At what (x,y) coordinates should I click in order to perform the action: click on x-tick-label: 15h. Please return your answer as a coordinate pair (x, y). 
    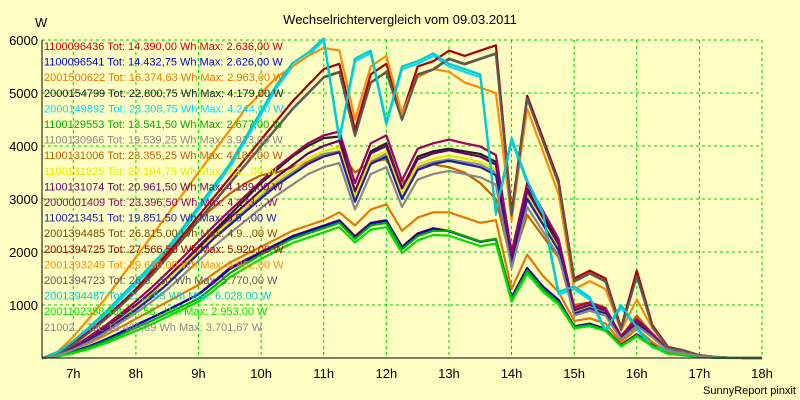
    Looking at the image, I should click on (574, 373).